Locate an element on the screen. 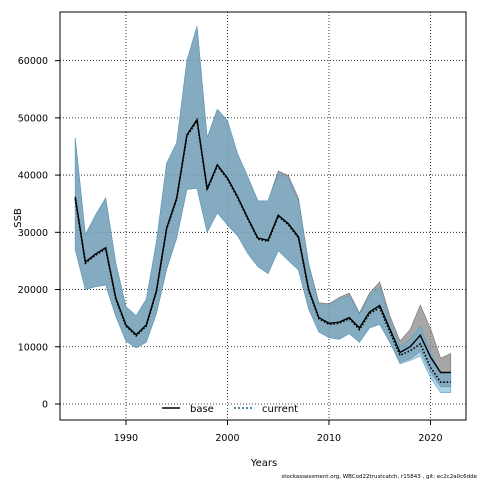 This screenshot has height=480, width=480. y-axis-ticks: 0 10000 20000 30000 40000 50000 60000 is located at coordinates (39, 233).